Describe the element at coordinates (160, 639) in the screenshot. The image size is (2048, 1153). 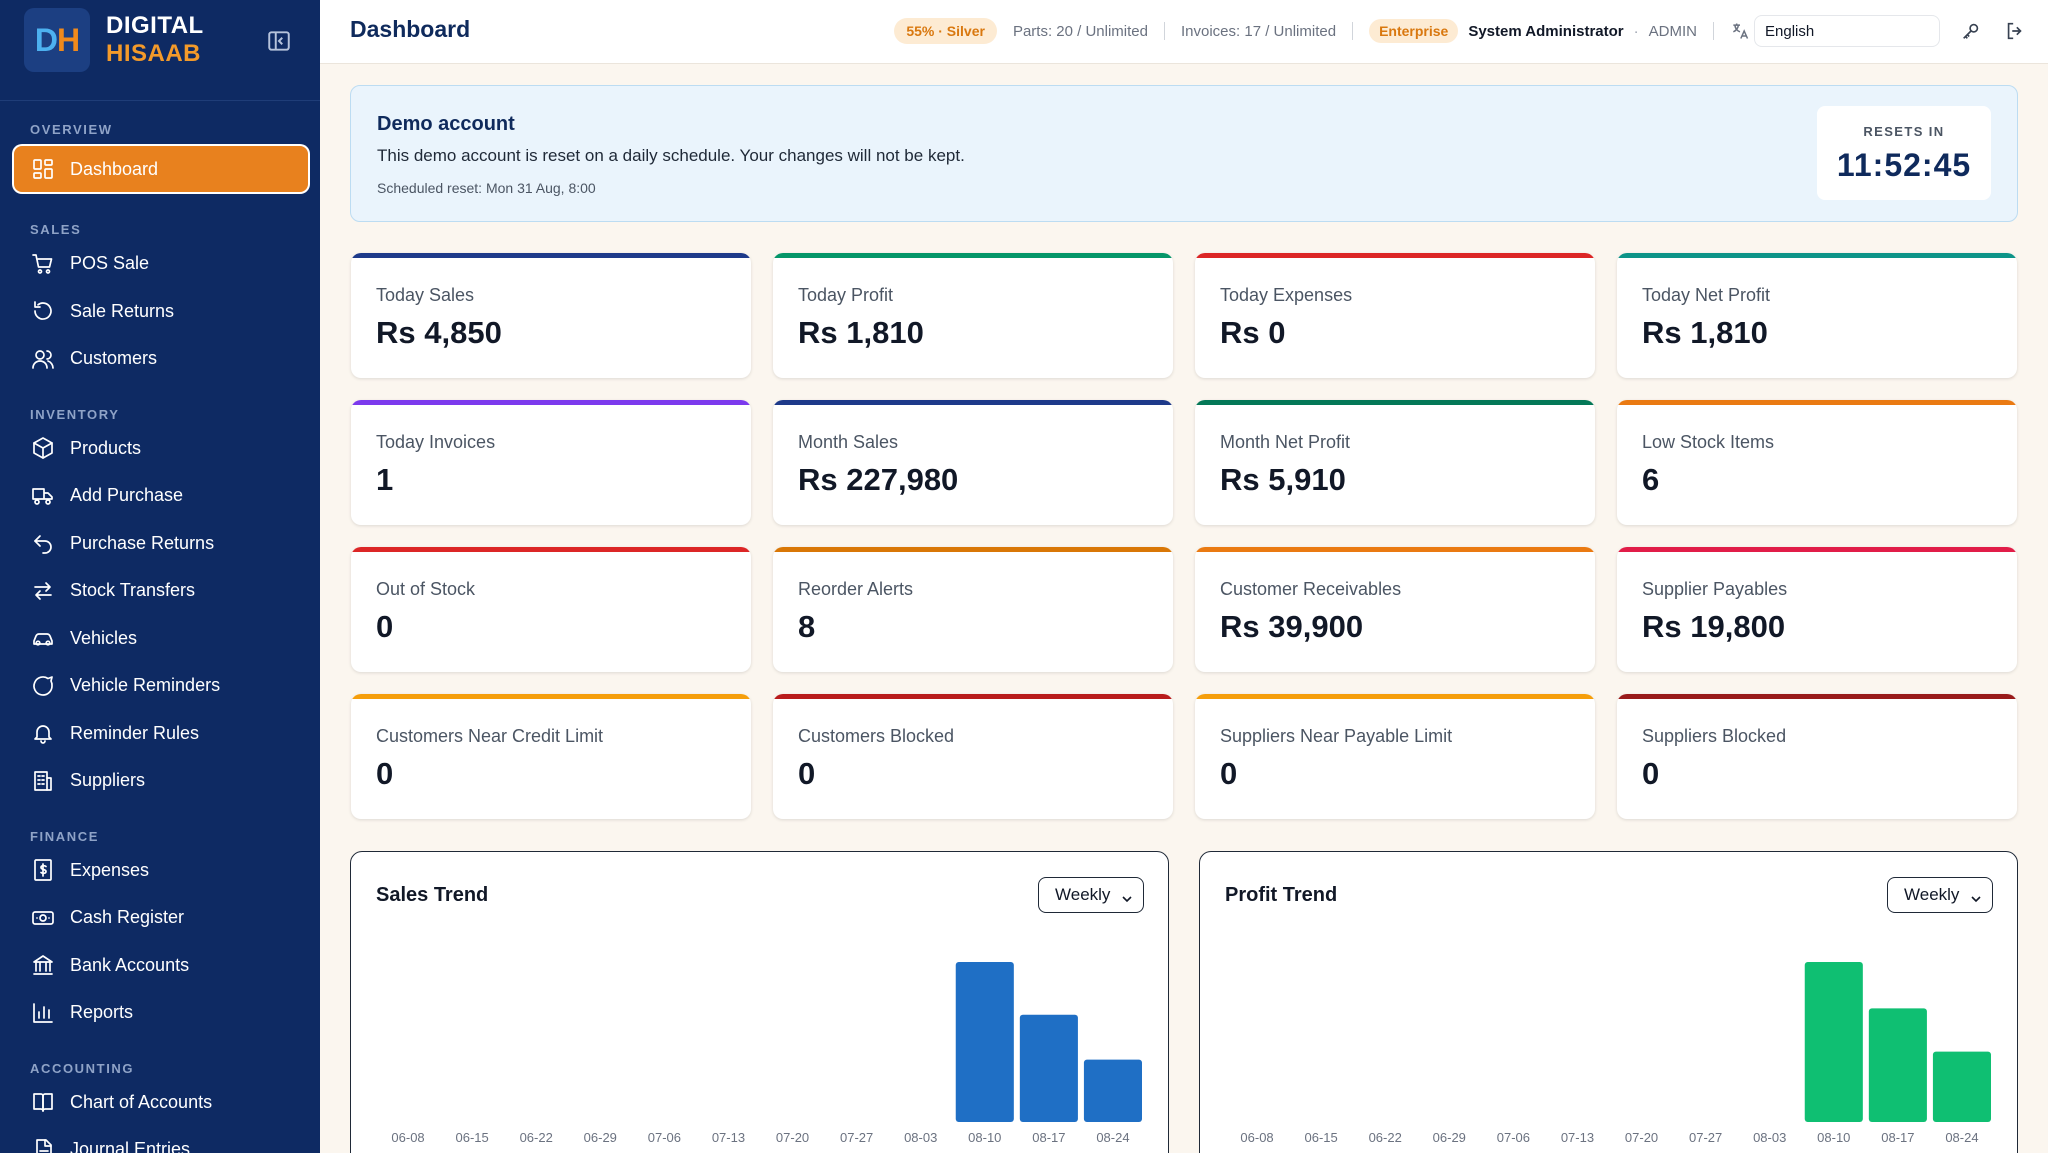
I see `sidebar-item-vehicles: Vehicles` at that location.